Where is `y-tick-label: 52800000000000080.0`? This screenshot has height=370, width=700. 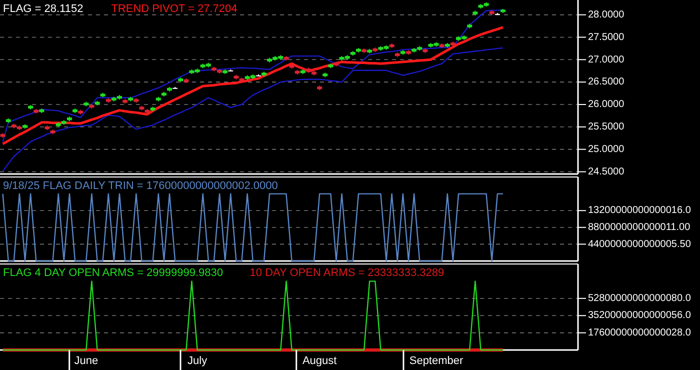
y-tick-label: 52800000000000080.0 is located at coordinates (640, 298).